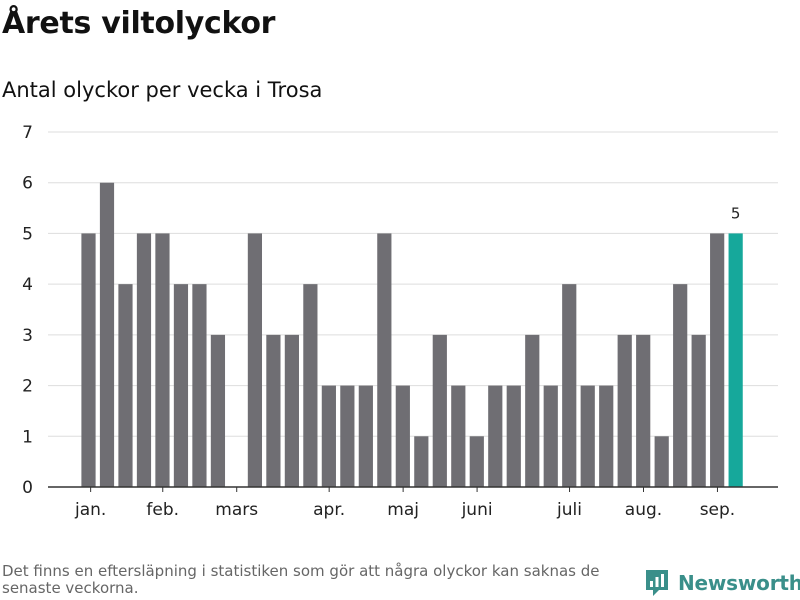 The image size is (800, 600). Describe the element at coordinates (657, 583) in the screenshot. I see `newsworthy-logo-icon` at that location.